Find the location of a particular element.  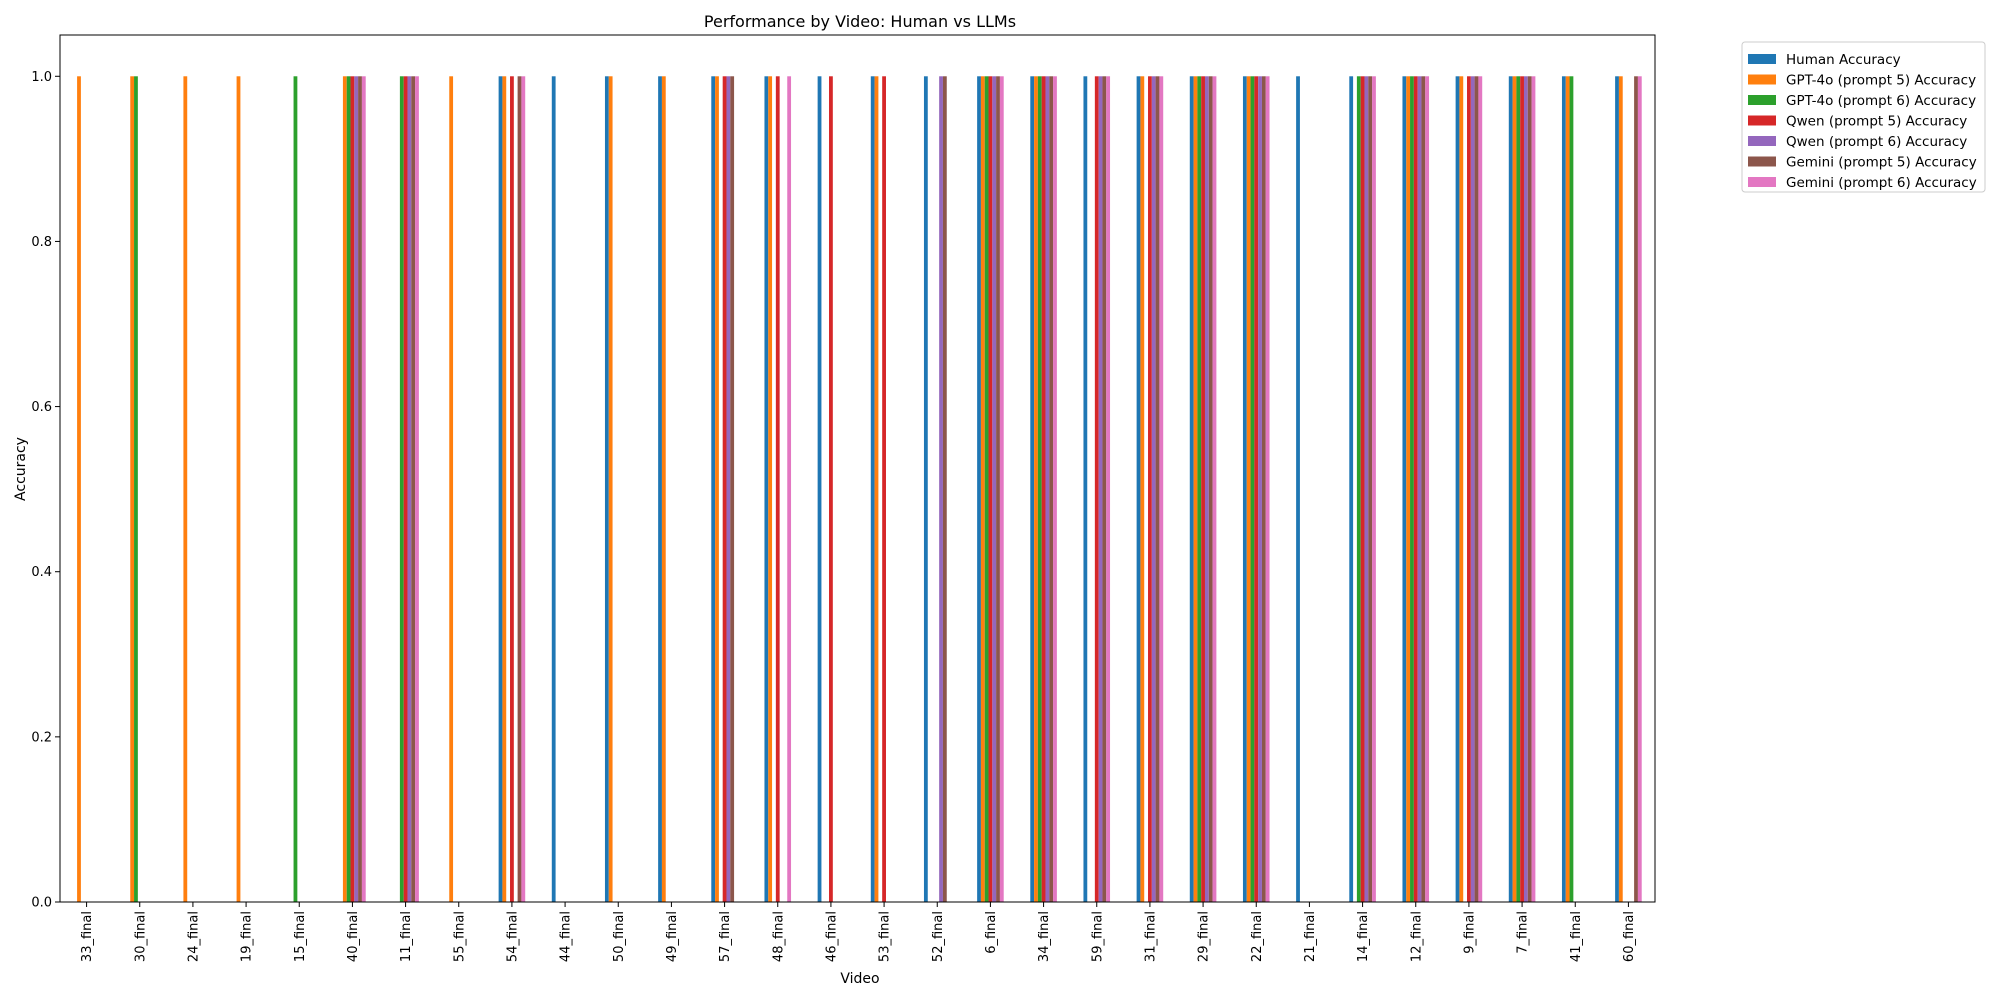

x-tick-label: 60_final is located at coordinates (1629, 936).